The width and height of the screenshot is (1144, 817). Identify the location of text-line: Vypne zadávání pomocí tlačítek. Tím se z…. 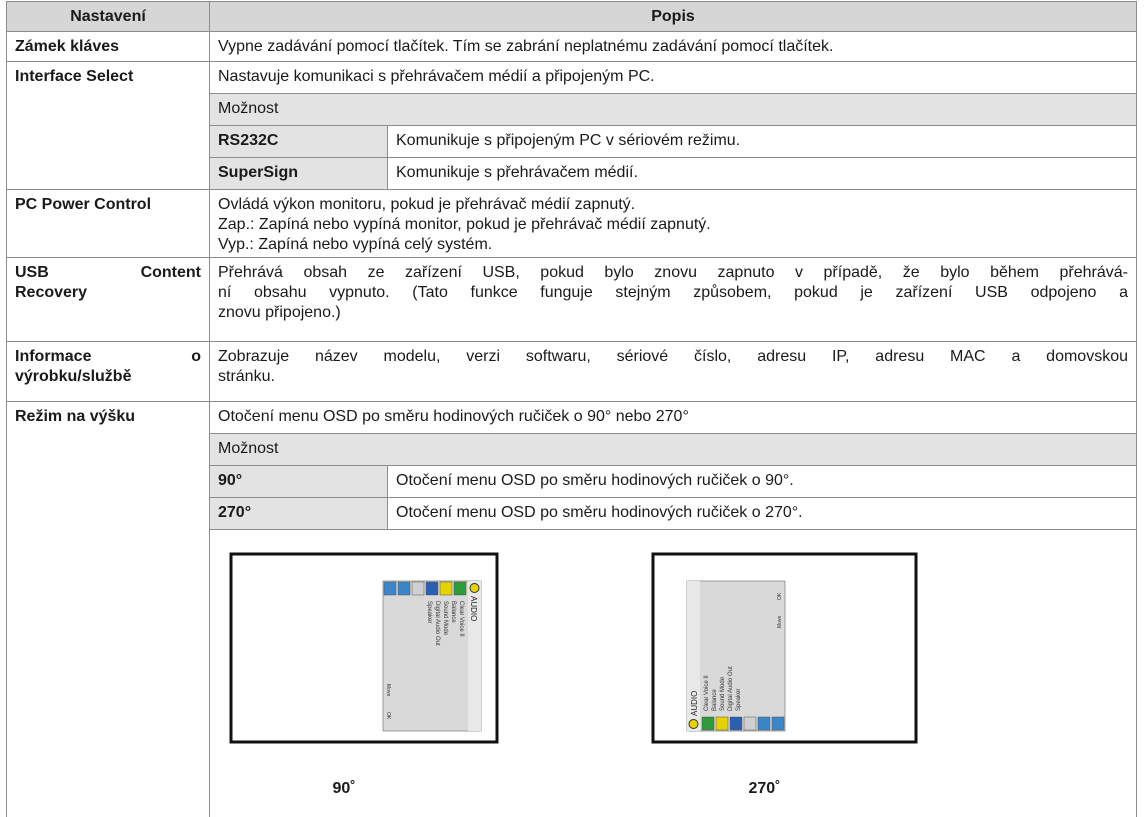
(673, 47).